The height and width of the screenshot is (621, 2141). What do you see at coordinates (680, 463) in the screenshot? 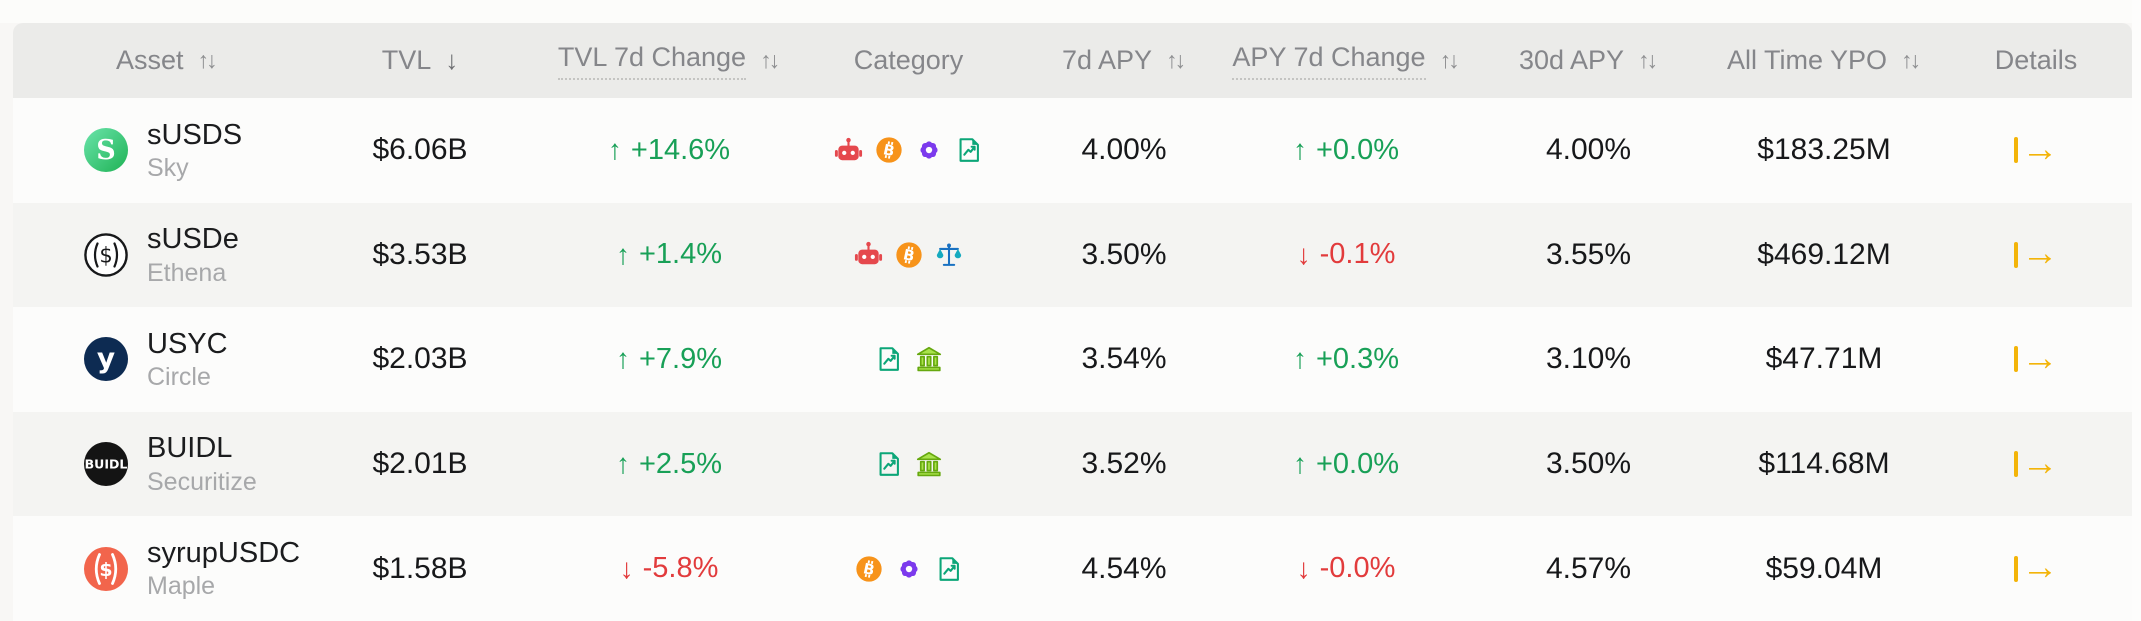
I see `change-value: +2.5%` at bounding box center [680, 463].